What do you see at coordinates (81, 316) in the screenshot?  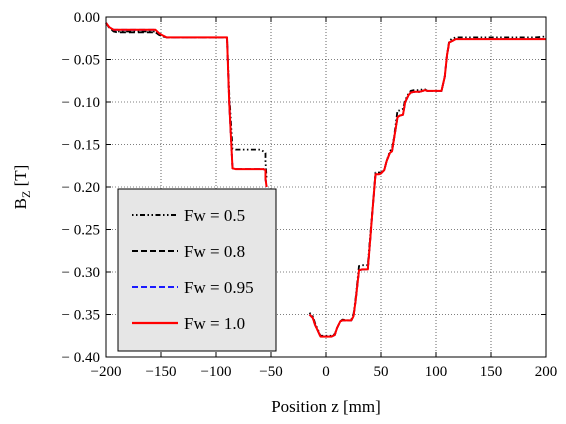 I see `y-tick-label: − 0.35` at bounding box center [81, 316].